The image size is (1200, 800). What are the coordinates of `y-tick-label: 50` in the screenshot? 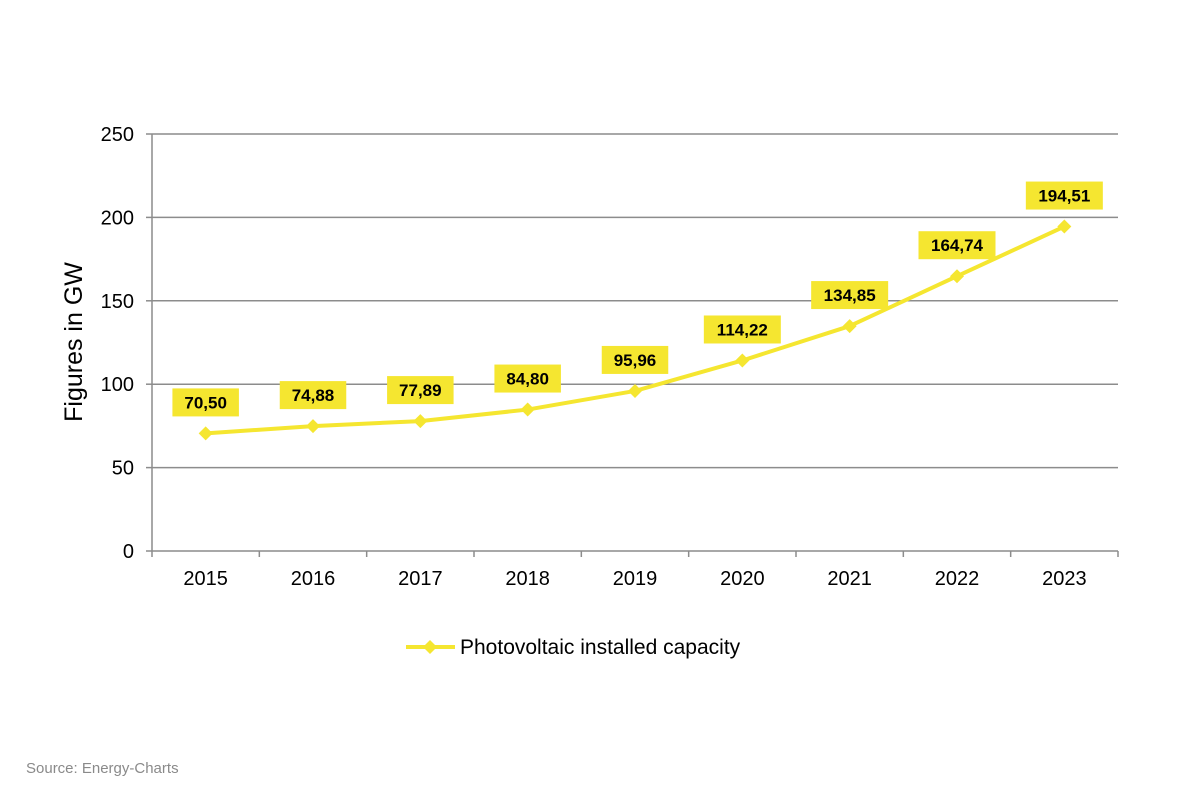 It's located at (123, 469).